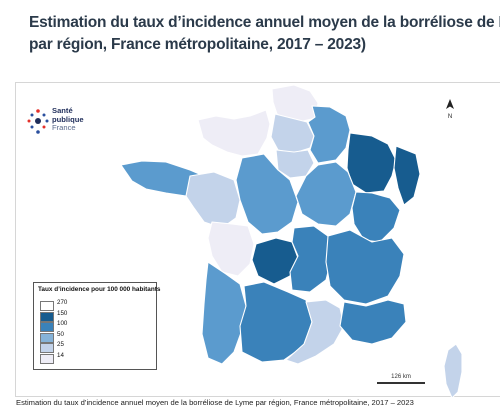 This screenshot has width=500, height=411. I want to click on north-arrow-icon: N, so click(450, 109).